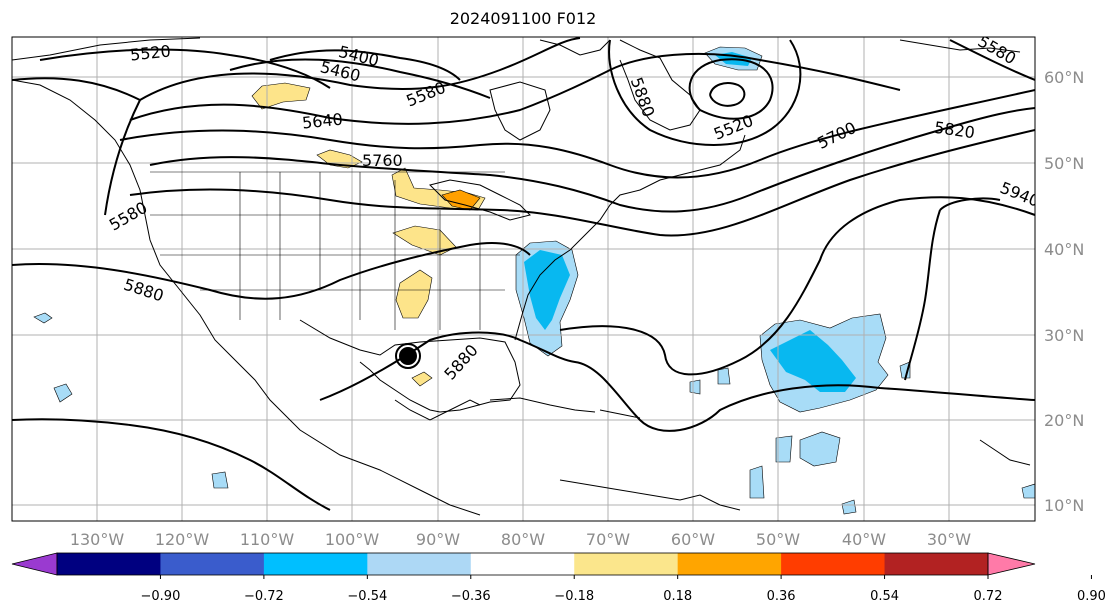 The width and height of the screenshot is (1105, 615). What do you see at coordinates (1064, 249) in the screenshot?
I see `lat-label: 40°N` at bounding box center [1064, 249].